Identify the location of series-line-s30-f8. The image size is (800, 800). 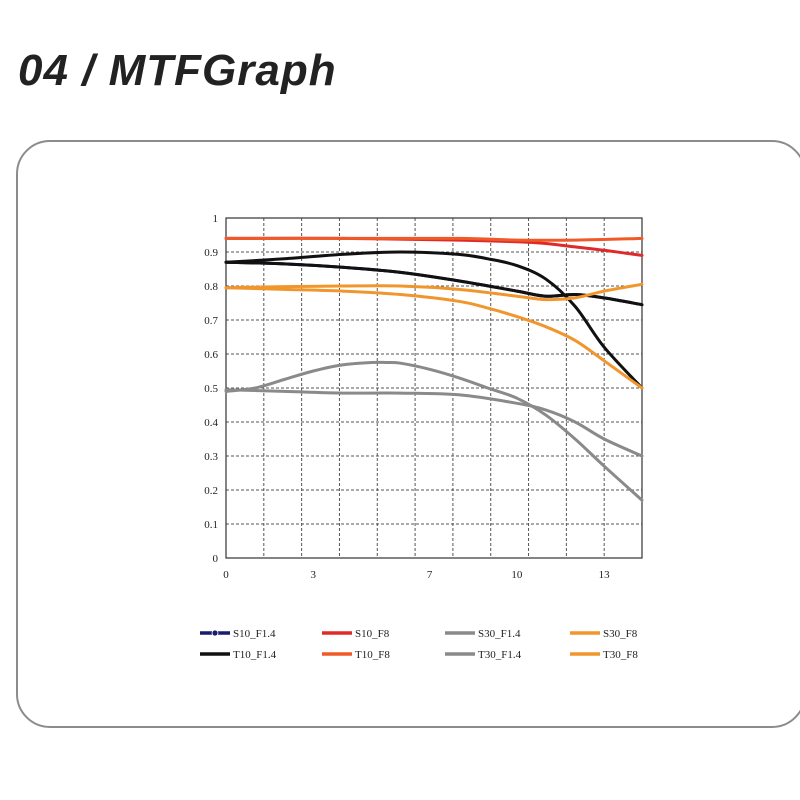
(434, 292).